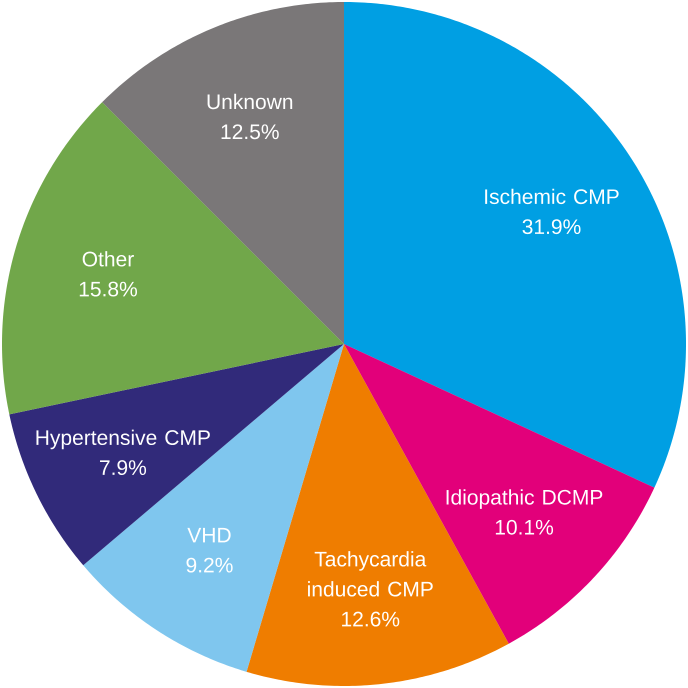 This screenshot has height=688, width=688. I want to click on slice-label: Hypertensive CMP, so click(123, 440).